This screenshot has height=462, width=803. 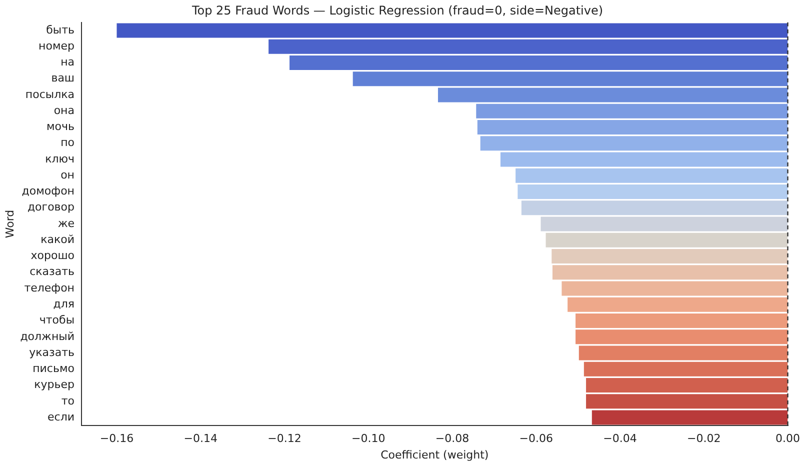 What do you see at coordinates (452, 439) in the screenshot?
I see `x-tick-label: −0.08` at bounding box center [452, 439].